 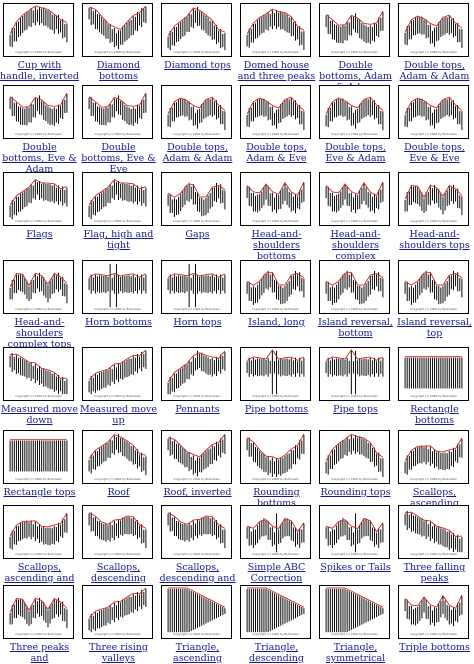 I want to click on pattern-link-scallops-descending: Scallops, descending, so click(x=118, y=573).